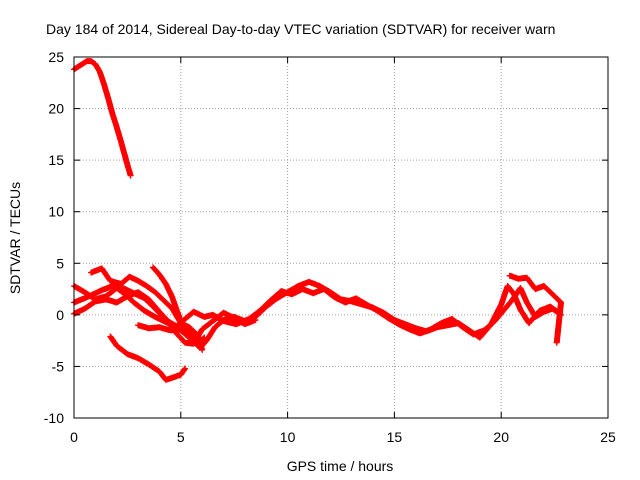 Image resolution: width=640 pixels, height=480 pixels. What do you see at coordinates (60, 315) in the screenshot?
I see `y-tick-label: 0` at bounding box center [60, 315].